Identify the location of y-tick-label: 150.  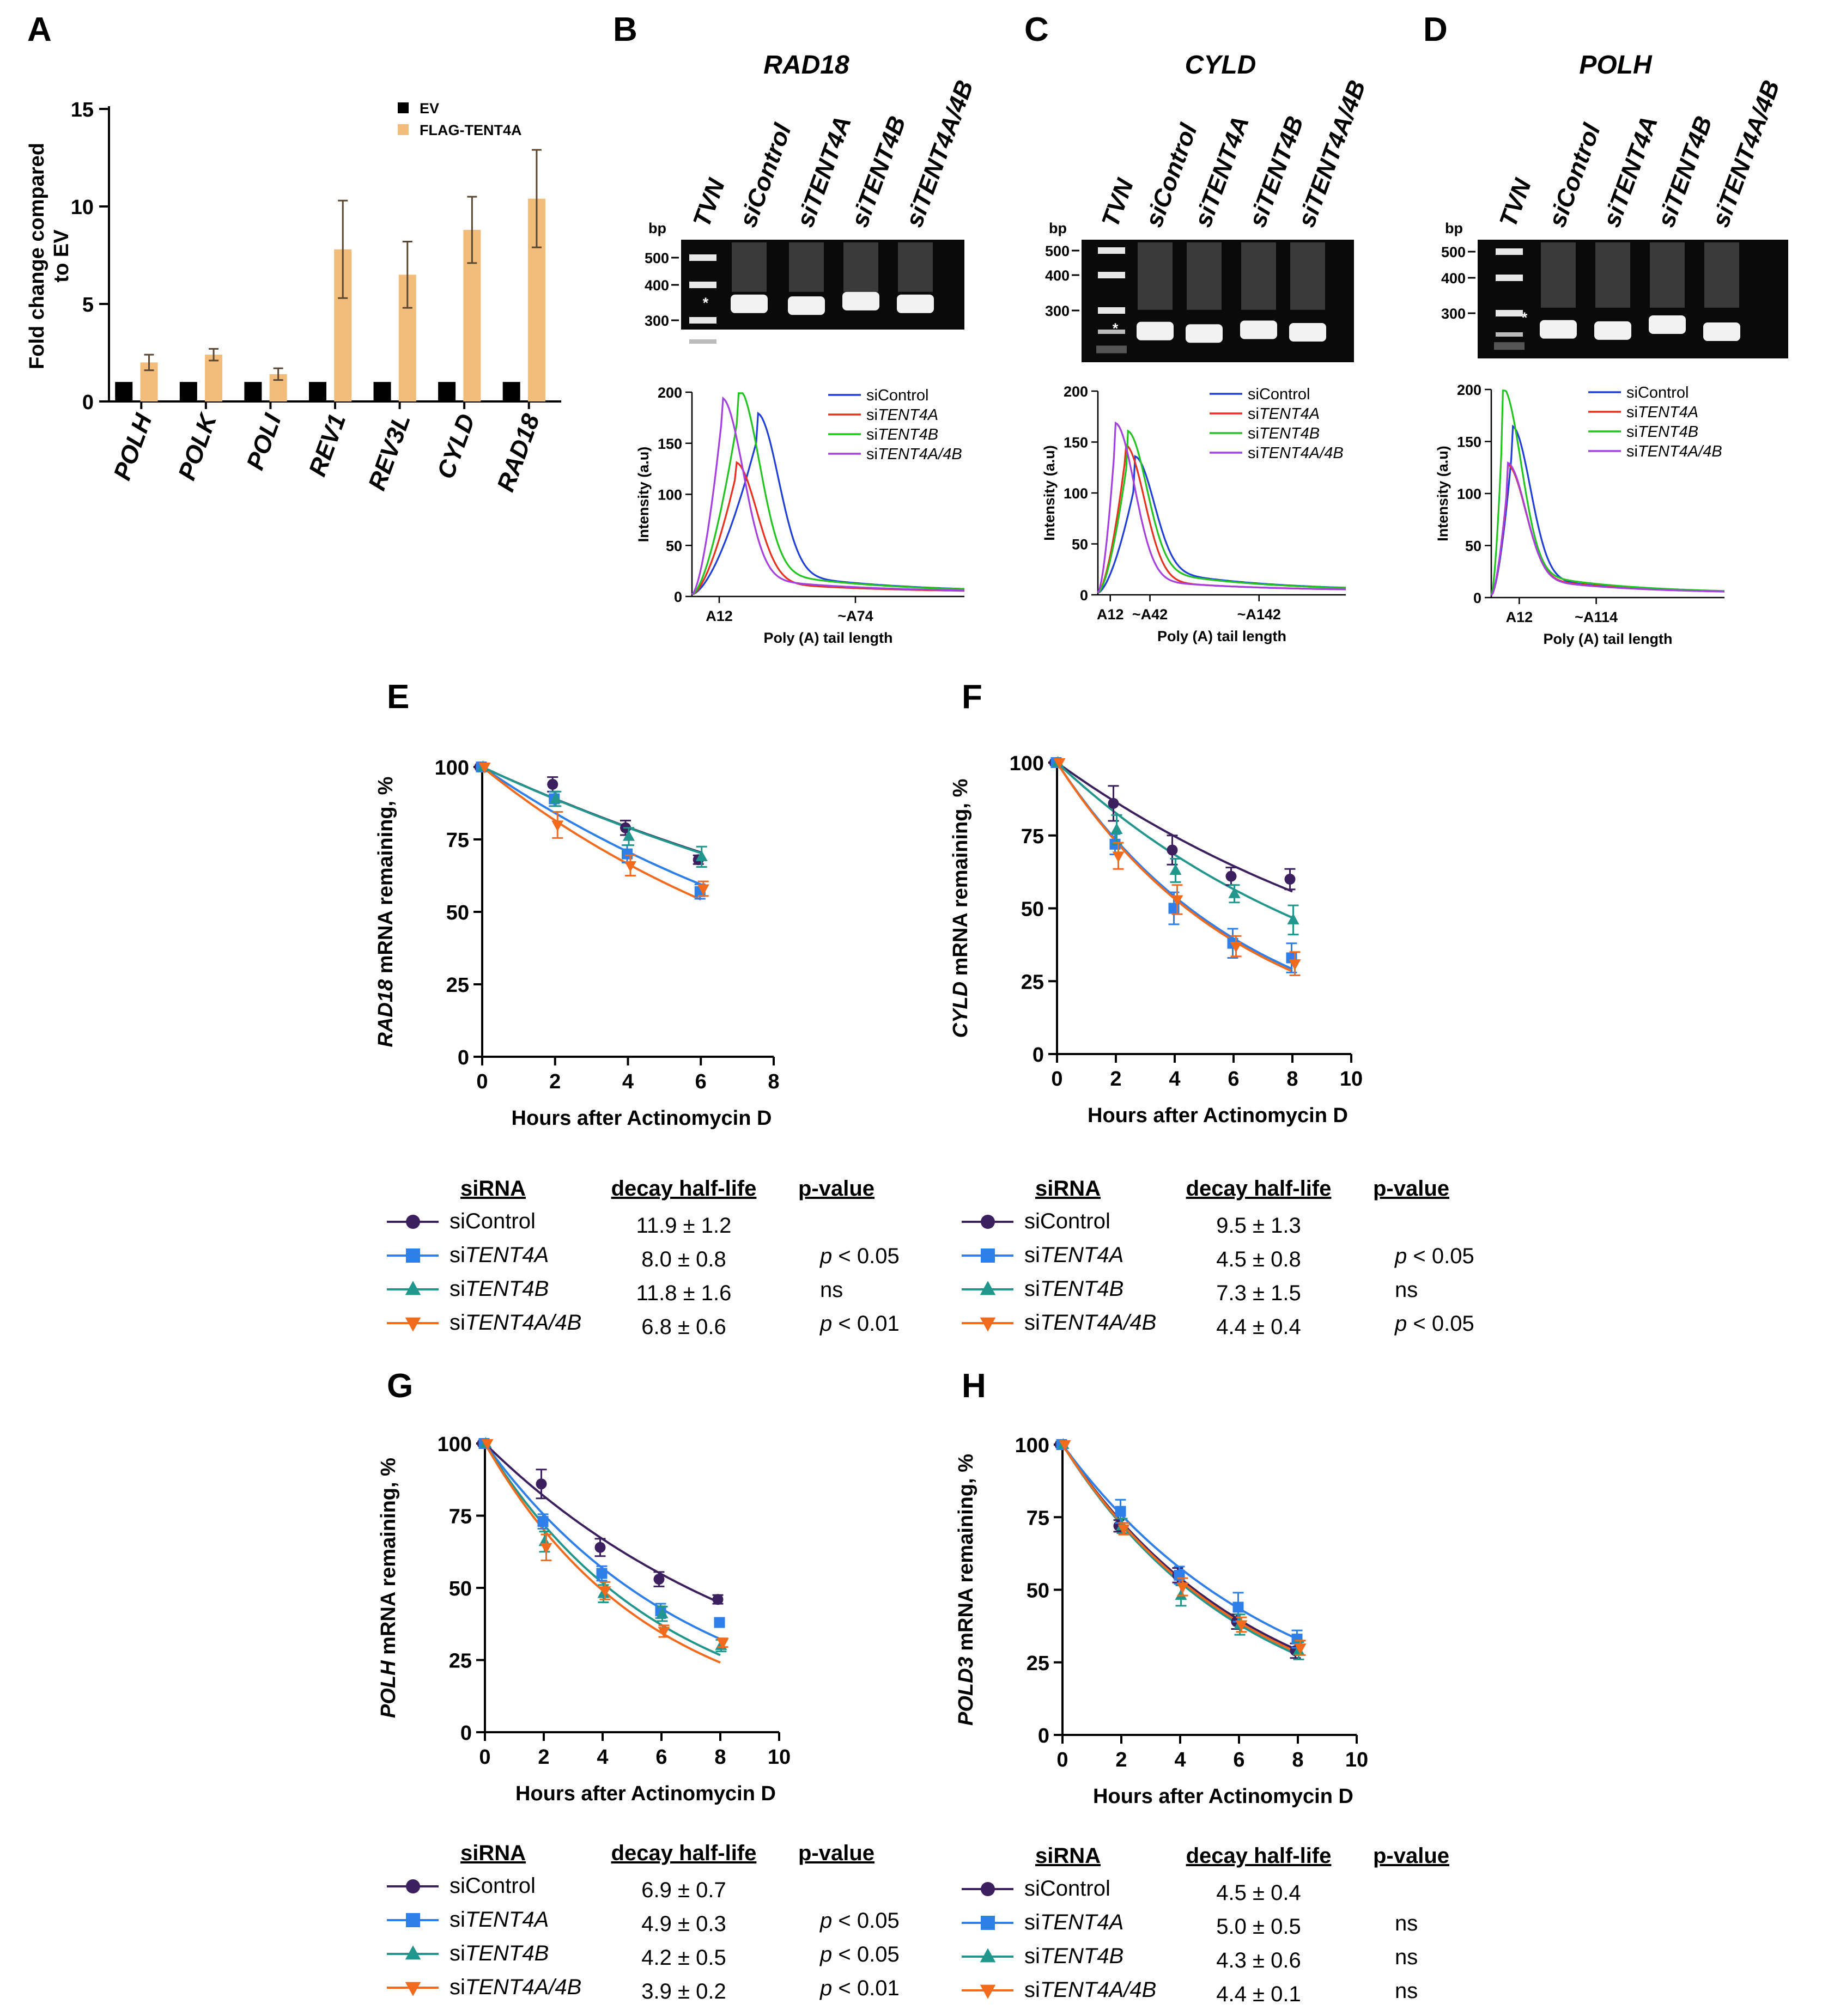
(1469, 442).